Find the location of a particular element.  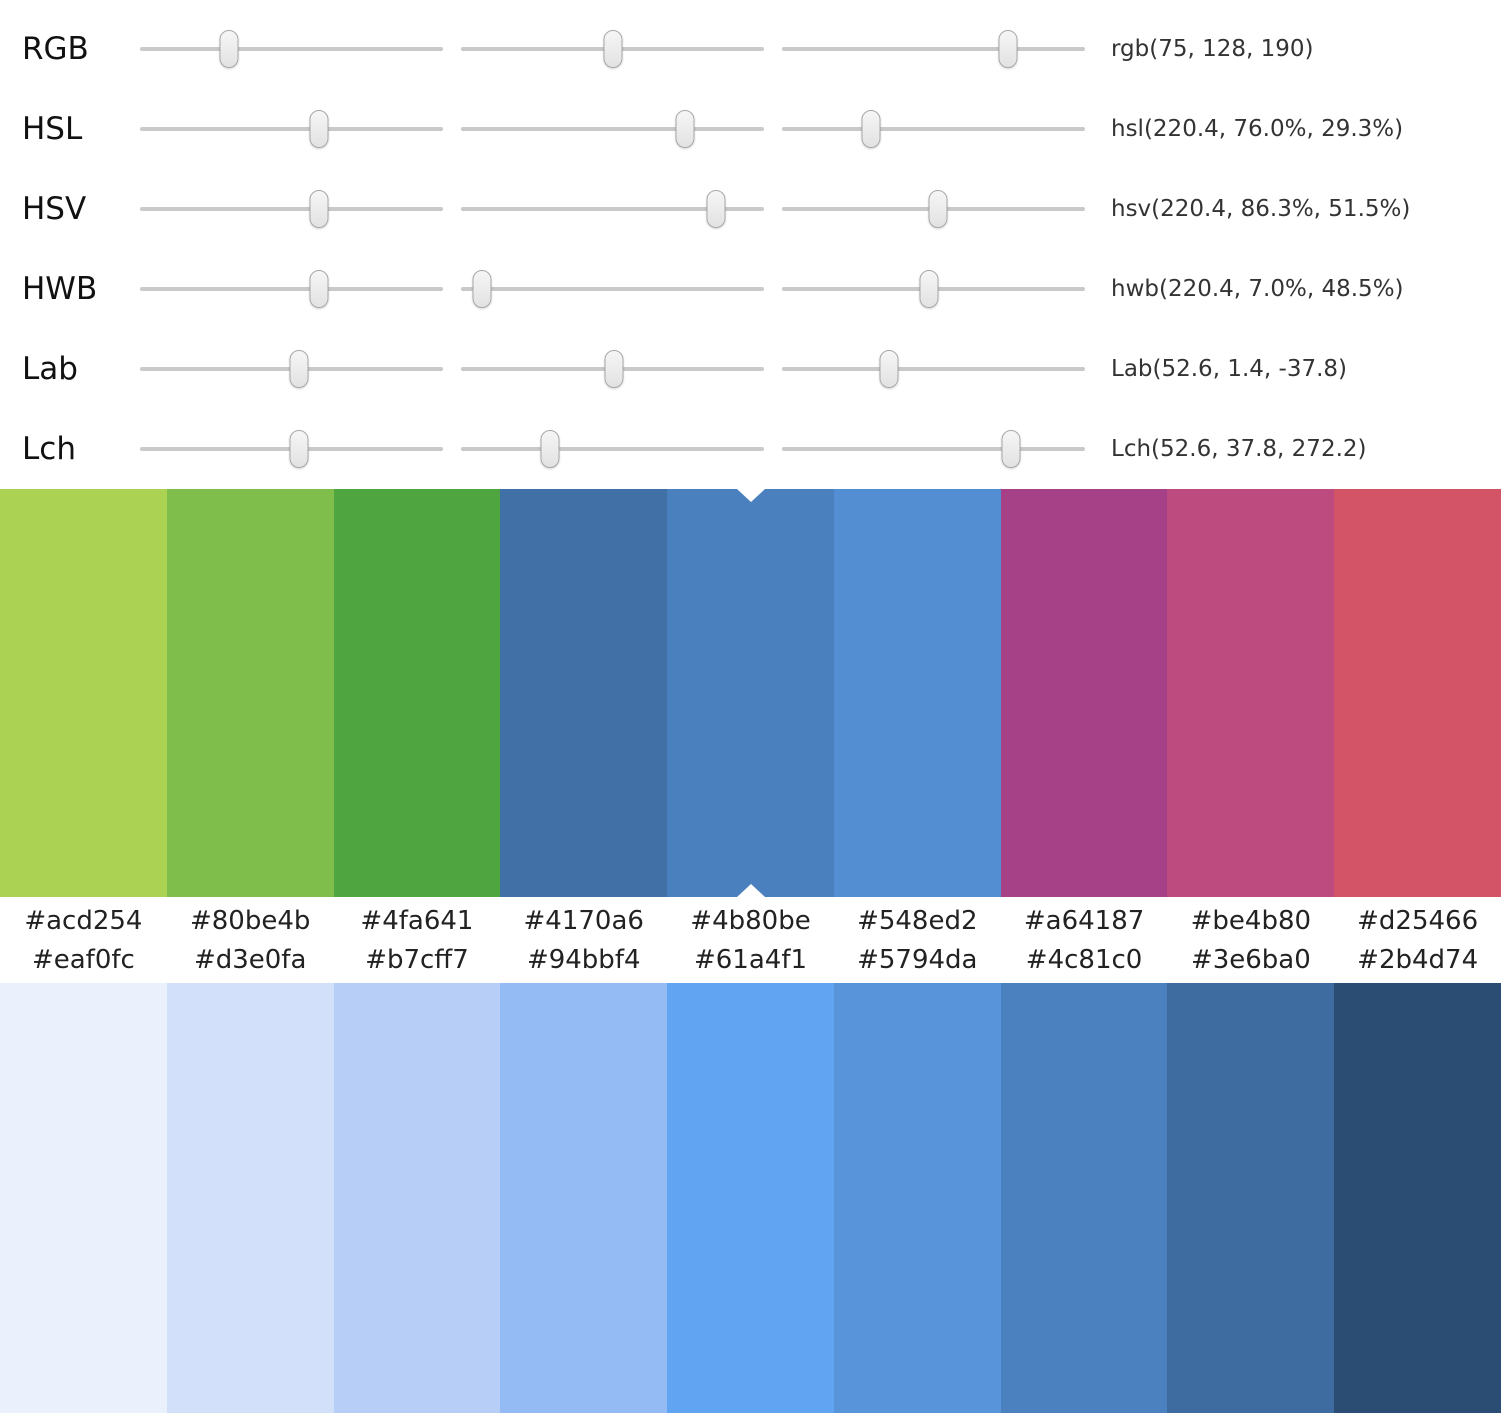

hex-label: #548ed2 is located at coordinates (917, 921).